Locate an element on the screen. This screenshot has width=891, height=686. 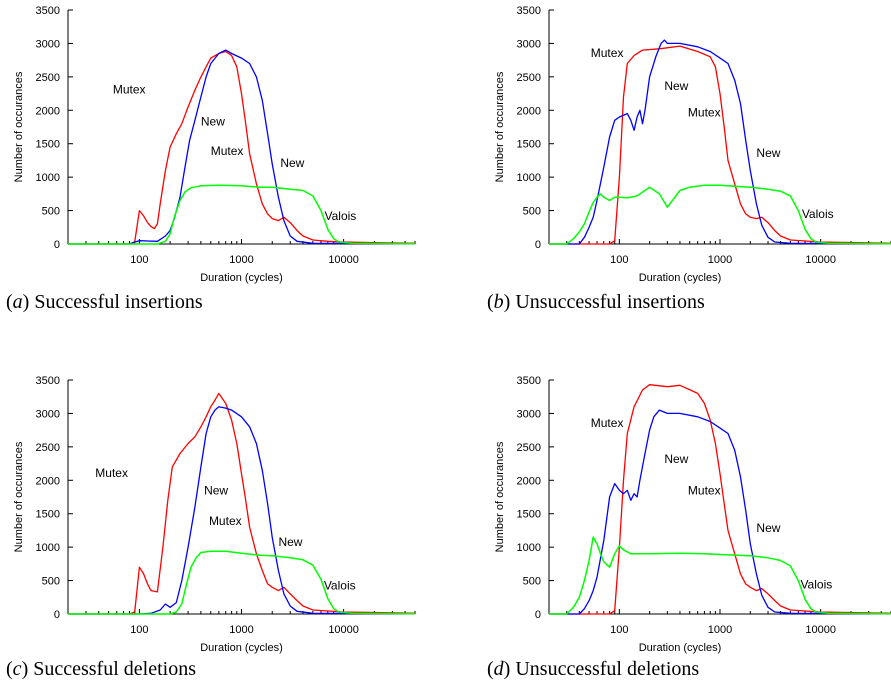
panel-caption: (a) Successful insertions is located at coordinates (104, 302).